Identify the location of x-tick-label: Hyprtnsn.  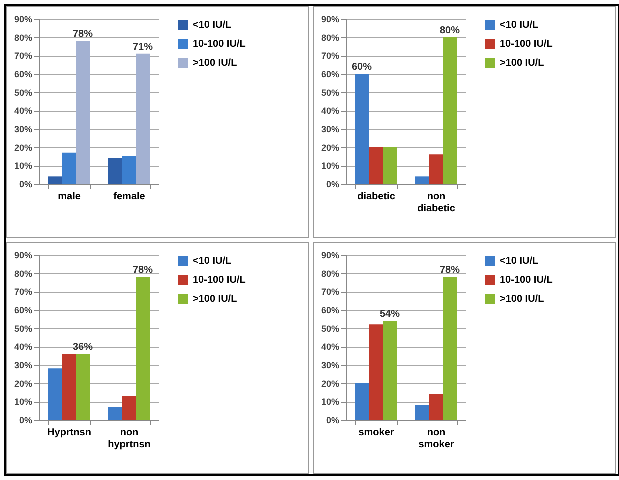
(70, 433).